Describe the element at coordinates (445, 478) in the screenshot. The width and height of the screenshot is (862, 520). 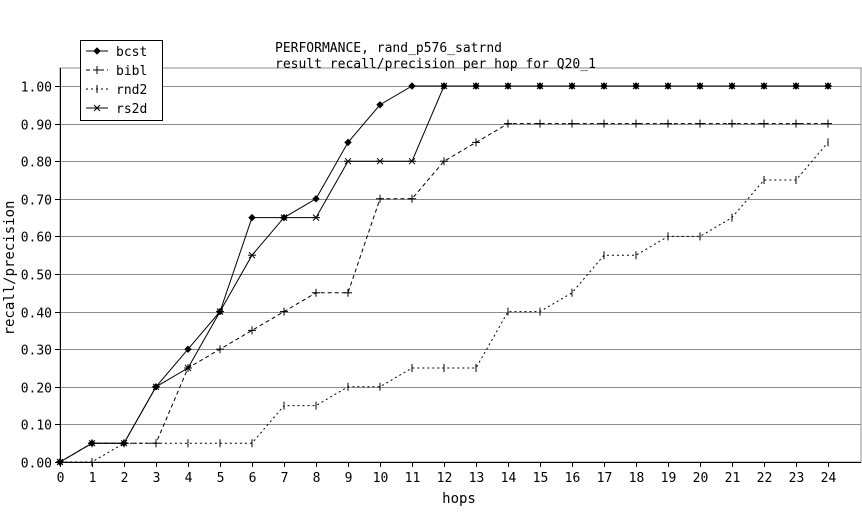
I see `x-tick-label: 12` at that location.